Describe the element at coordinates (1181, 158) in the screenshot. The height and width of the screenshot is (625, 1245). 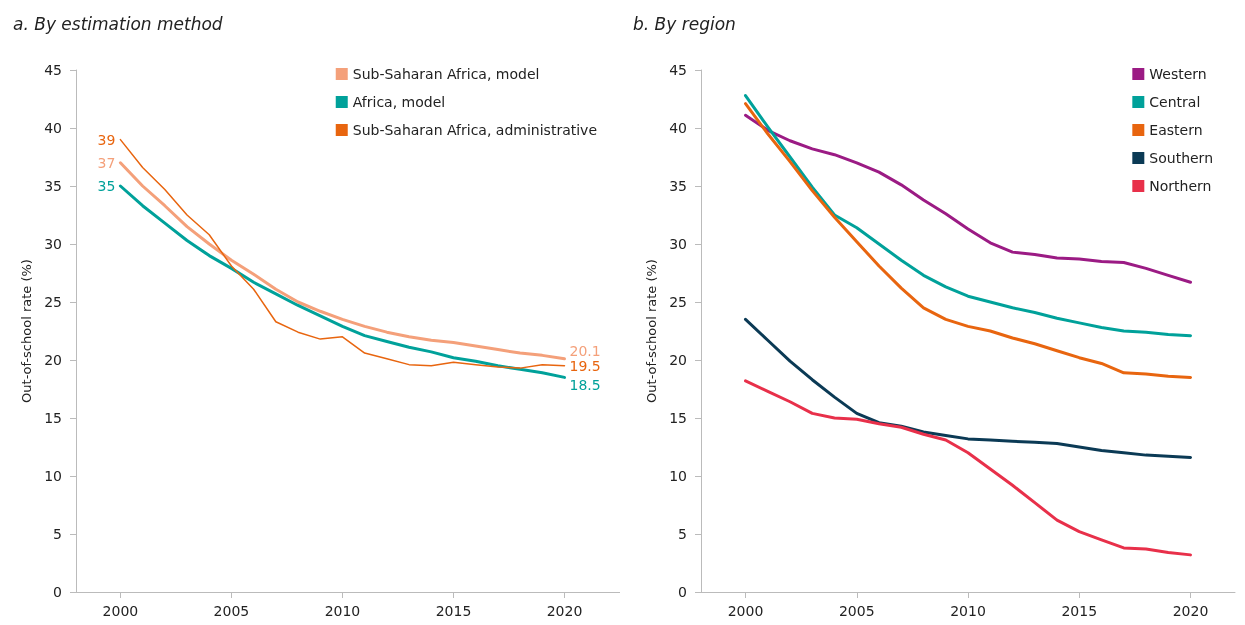
I see `legend-label: Southern` at that location.